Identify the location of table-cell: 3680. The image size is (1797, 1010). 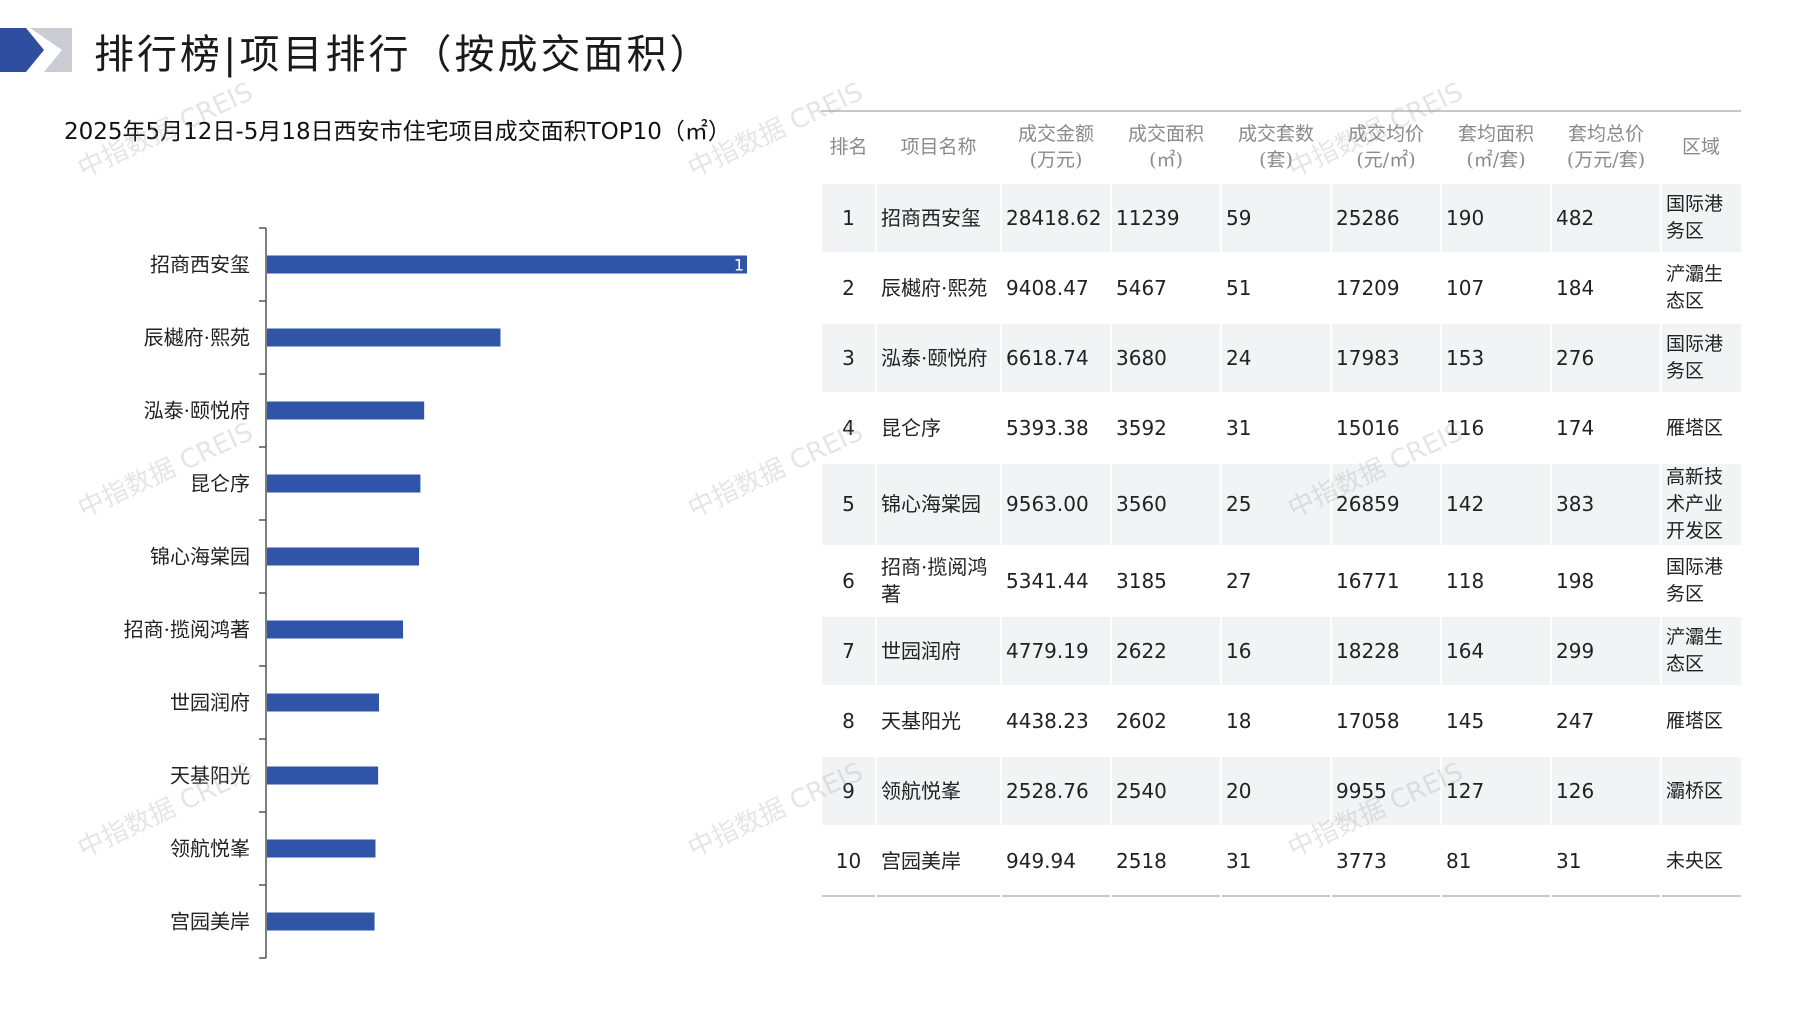
(1165, 357).